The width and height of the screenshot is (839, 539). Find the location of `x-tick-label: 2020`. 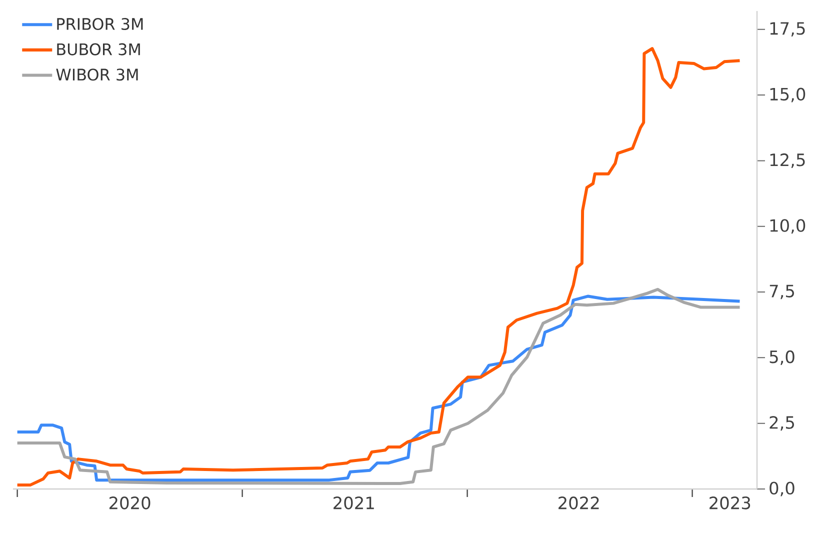

x-tick-label: 2020 is located at coordinates (129, 503).